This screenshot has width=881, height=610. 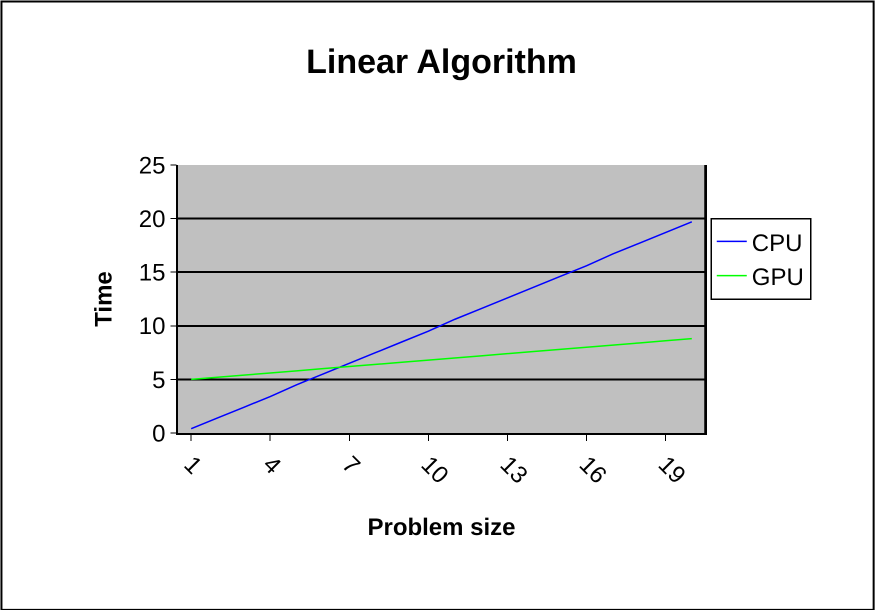 I want to click on y-tick-label: 15, so click(x=152, y=273).